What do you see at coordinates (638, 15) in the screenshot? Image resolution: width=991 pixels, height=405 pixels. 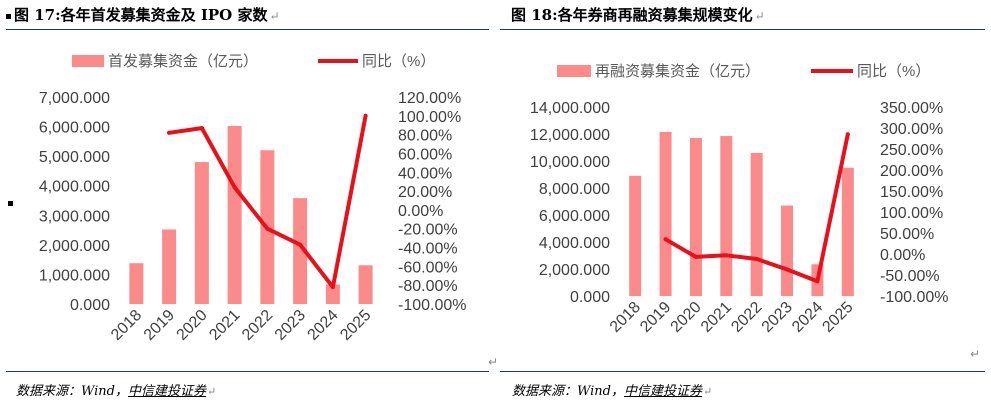 I see `right-panel-title: 图 18:各年券商再融资募集规模变化 ↵` at bounding box center [638, 15].